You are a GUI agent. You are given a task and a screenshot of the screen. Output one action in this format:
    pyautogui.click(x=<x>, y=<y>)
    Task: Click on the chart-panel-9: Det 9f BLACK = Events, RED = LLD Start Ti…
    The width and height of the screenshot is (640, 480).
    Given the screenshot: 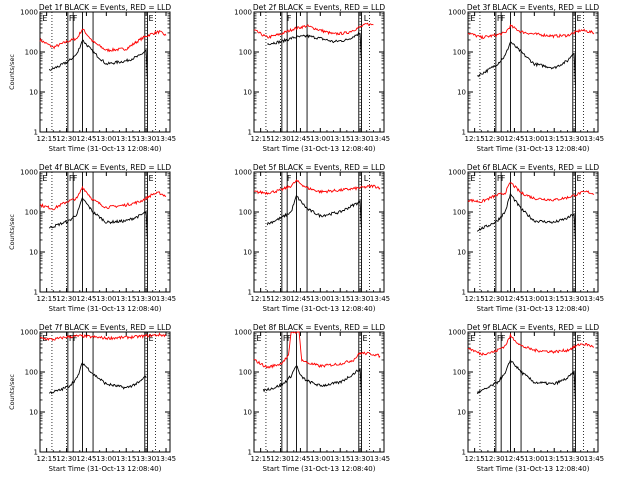 What is the action you would take?
    pyautogui.click(x=526, y=398)
    